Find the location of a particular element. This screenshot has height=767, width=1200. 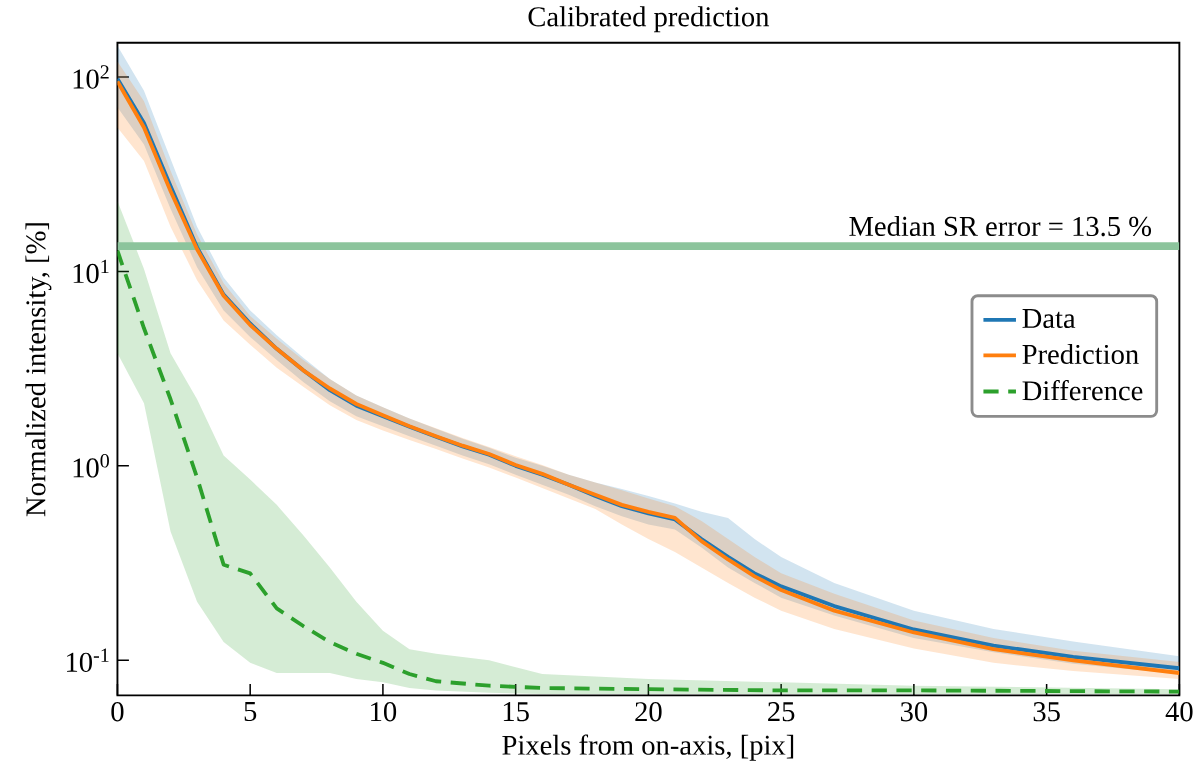

x-axis-title: Pixels from on-axis, [pix] is located at coordinates (648, 747).